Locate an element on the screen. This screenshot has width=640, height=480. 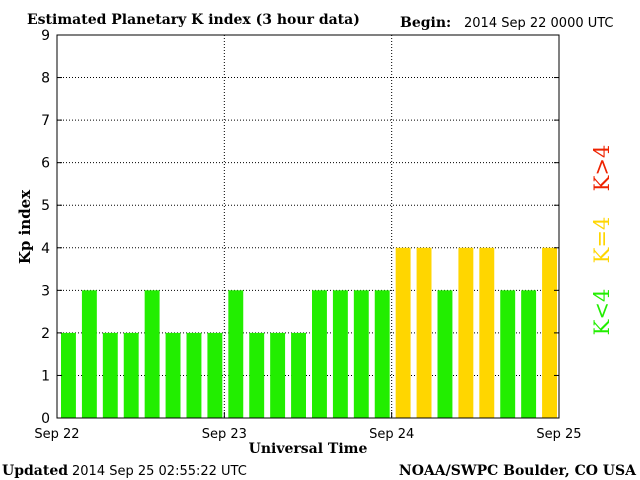
legend: K<4 K=4 K>4 is located at coordinates (602, 240).